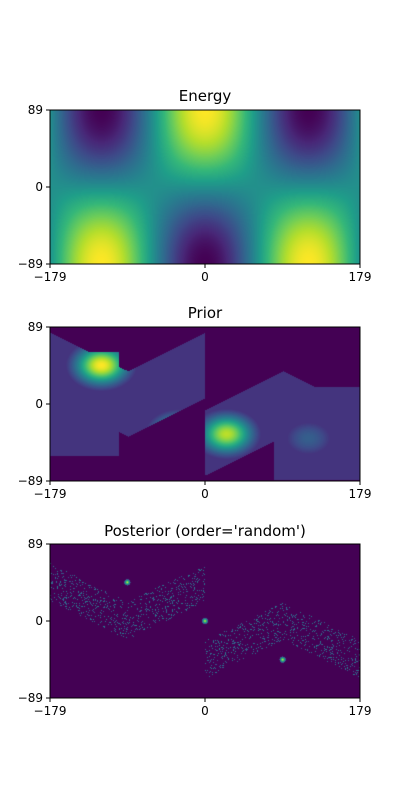 This screenshot has width=400, height=800. What do you see at coordinates (50, 711) in the screenshot?
I see `posterior-xtick-left: −179` at bounding box center [50, 711].